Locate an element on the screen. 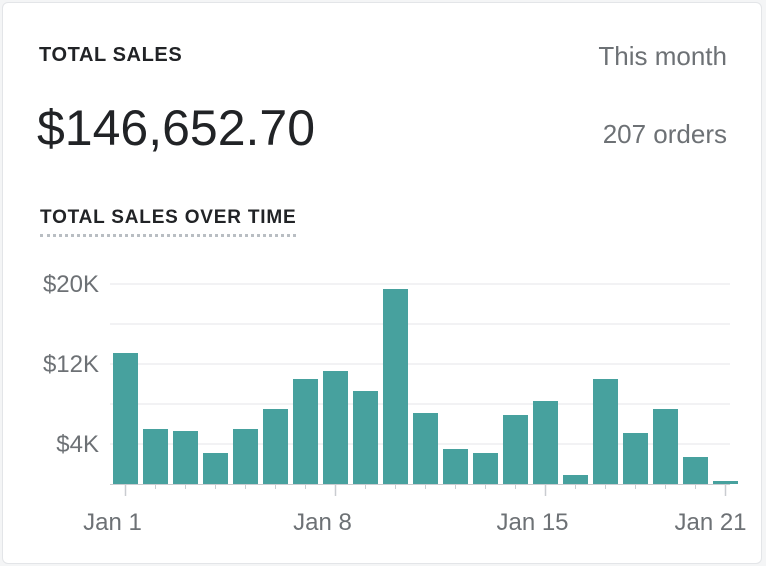 The width and height of the screenshot is (766, 566). y-tick-label: $20K is located at coordinates (71, 284).